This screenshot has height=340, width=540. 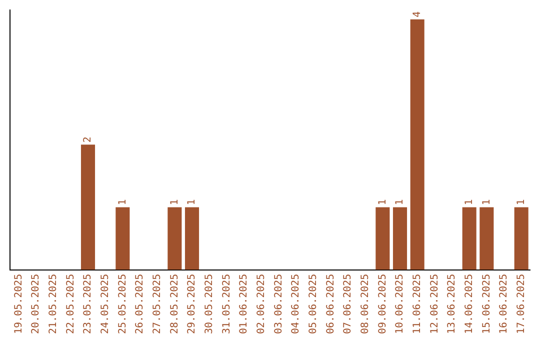 I want to click on x-tick-label: 28.05.2025, so click(x=174, y=304).